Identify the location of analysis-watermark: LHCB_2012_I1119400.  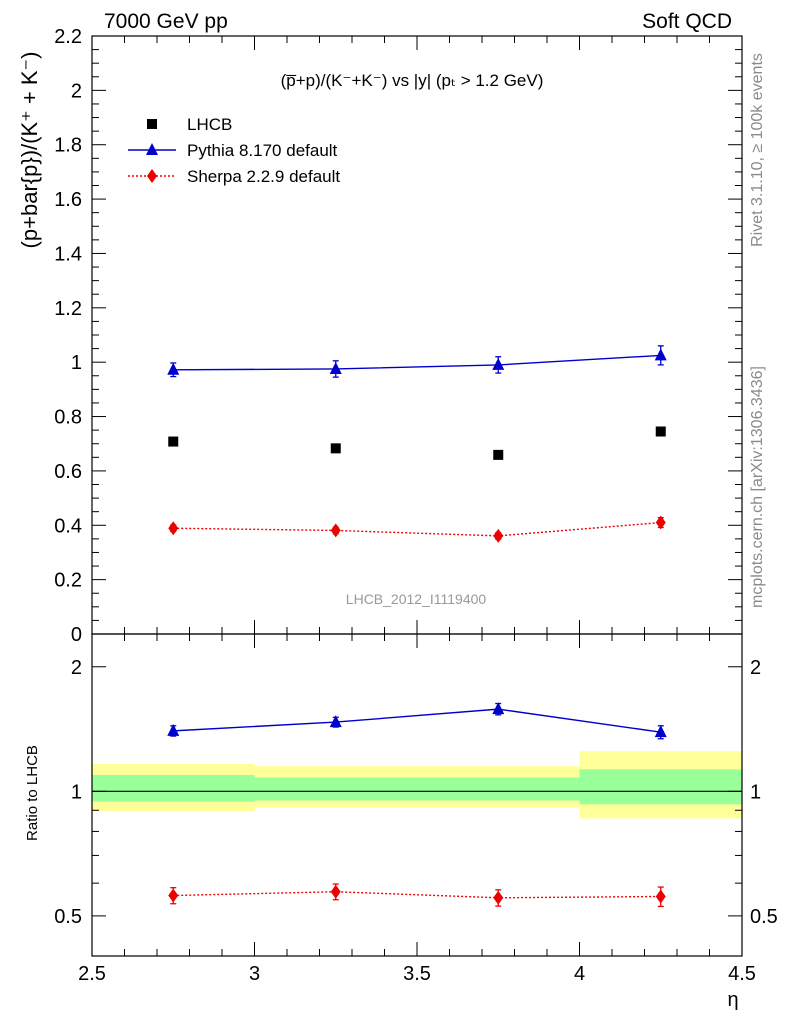
(416, 599).